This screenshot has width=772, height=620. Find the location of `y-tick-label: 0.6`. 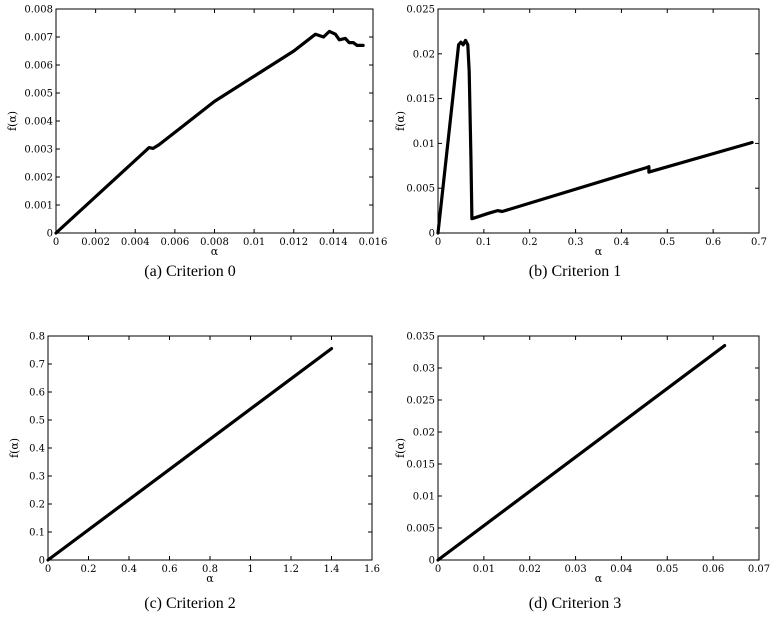

y-tick-label: 0.6 is located at coordinates (37, 393).